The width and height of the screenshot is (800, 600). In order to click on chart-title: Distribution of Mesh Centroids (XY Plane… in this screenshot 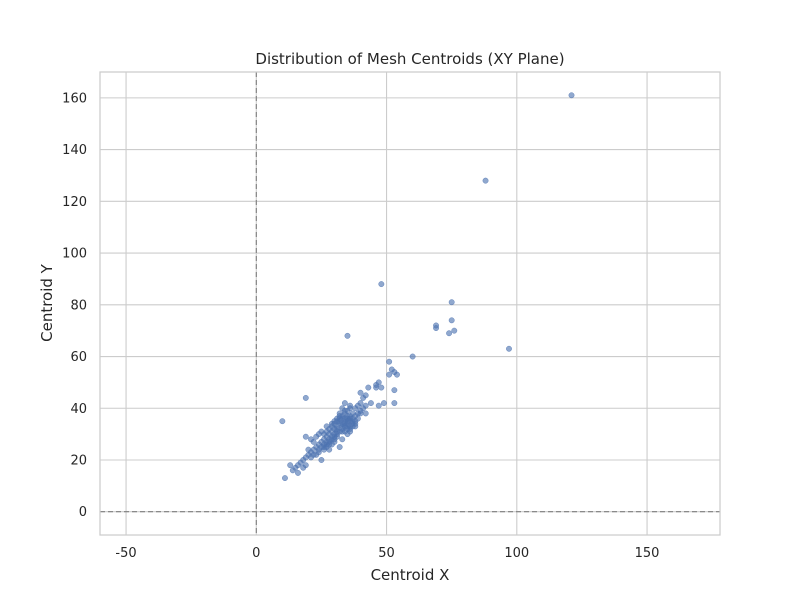, I will do `click(409, 59)`.